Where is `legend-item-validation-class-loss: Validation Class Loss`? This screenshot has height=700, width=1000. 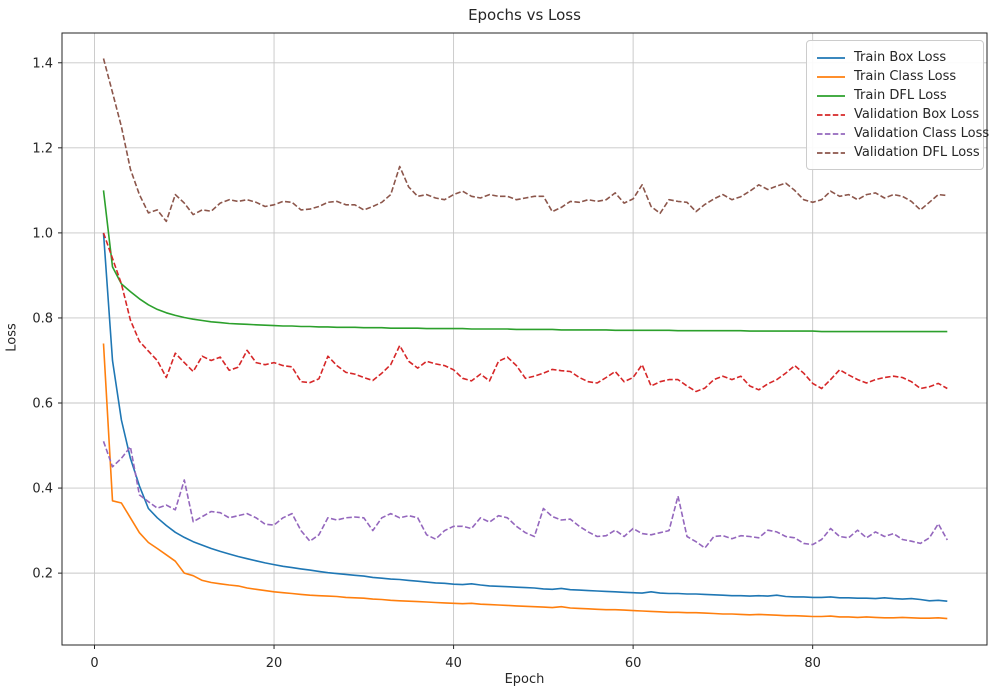
legend-item-validation-class-loss: Validation Class Loss is located at coordinates (902, 133).